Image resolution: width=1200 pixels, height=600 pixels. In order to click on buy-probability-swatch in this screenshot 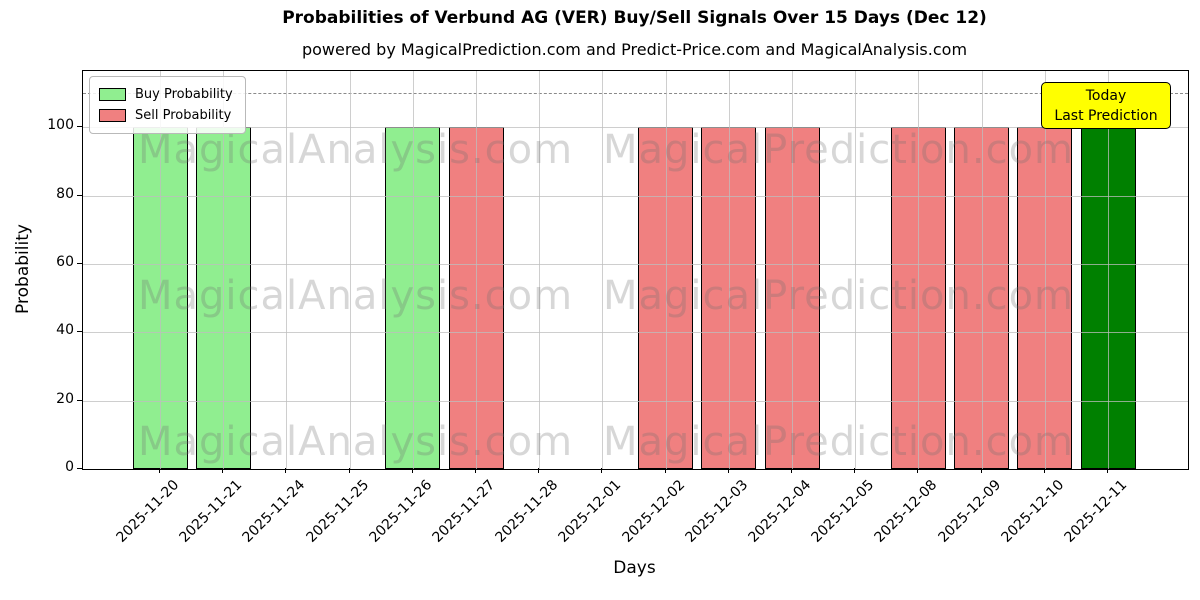, I will do `click(112, 94)`.